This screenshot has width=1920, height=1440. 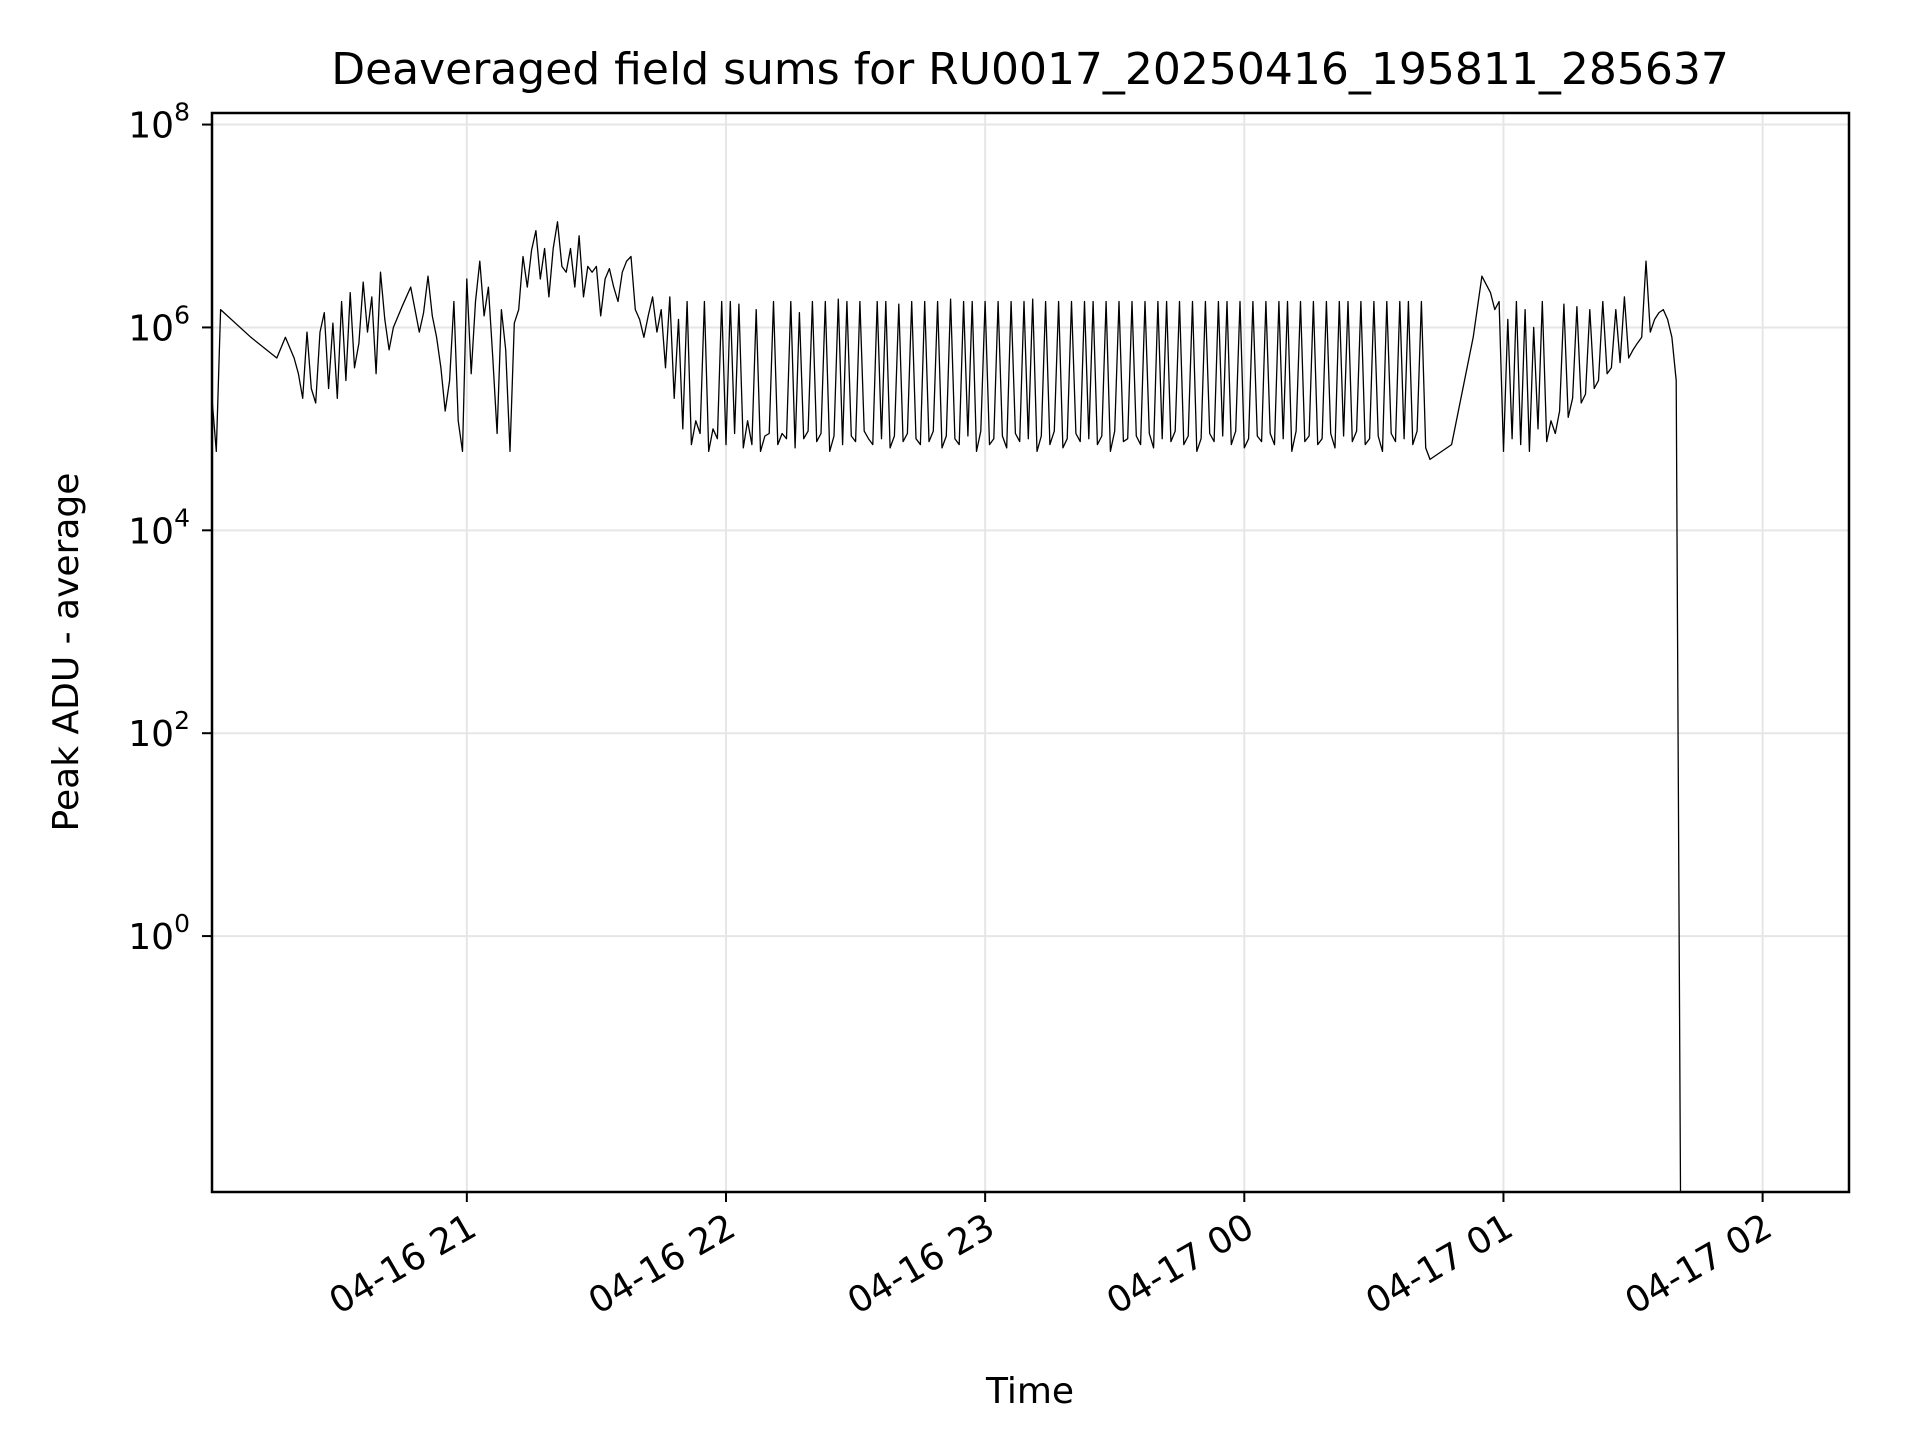 I want to click on y-tick-label: 10⁶, so click(x=159, y=324).